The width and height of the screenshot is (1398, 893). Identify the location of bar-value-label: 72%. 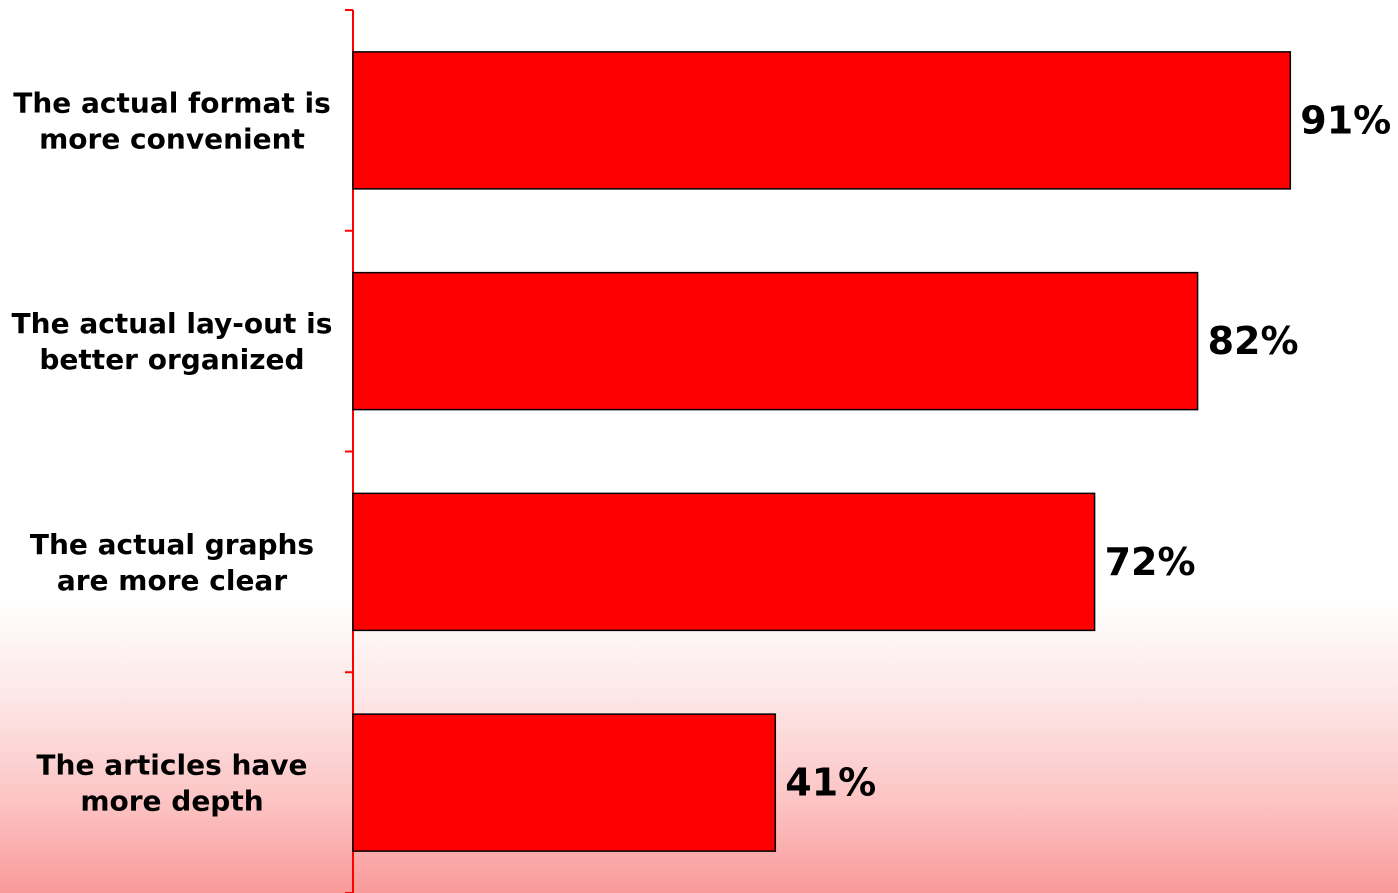
(1150, 562).